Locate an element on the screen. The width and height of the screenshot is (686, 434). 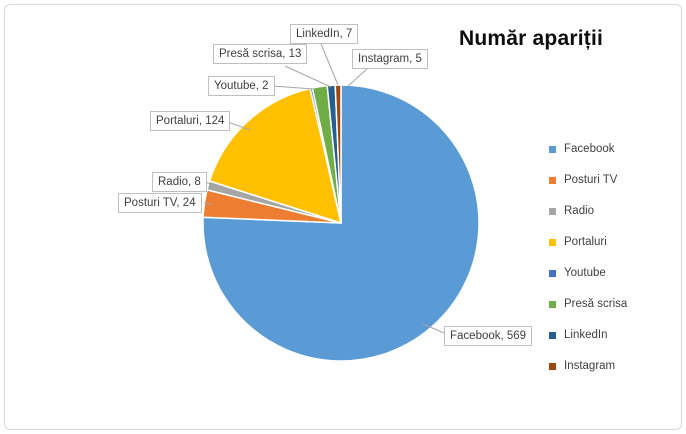
data-label-portaluri: Portaluri, 124 is located at coordinates (190, 121).